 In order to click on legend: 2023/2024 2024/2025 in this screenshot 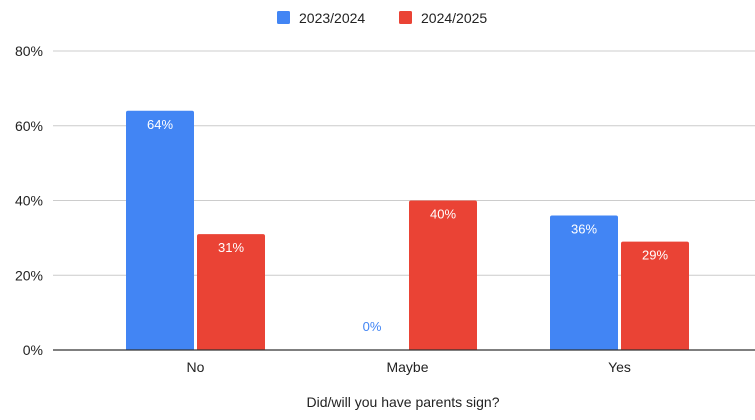, I will do `click(382, 18)`.